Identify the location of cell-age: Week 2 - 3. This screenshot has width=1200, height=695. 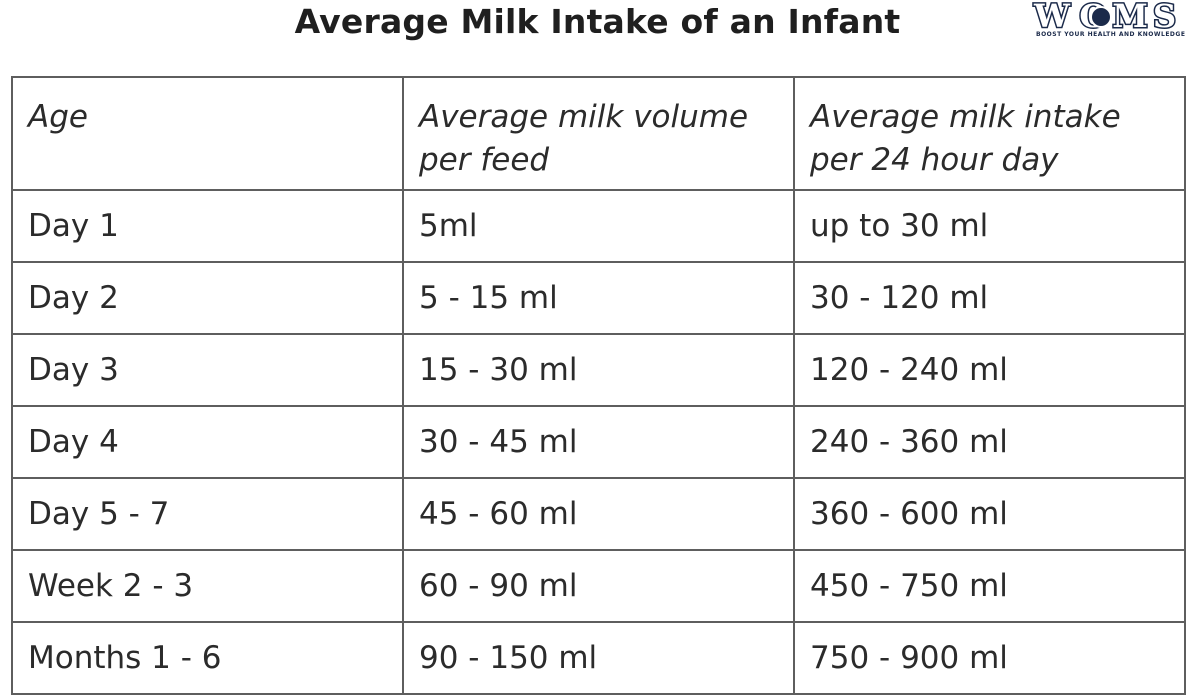
(207, 586).